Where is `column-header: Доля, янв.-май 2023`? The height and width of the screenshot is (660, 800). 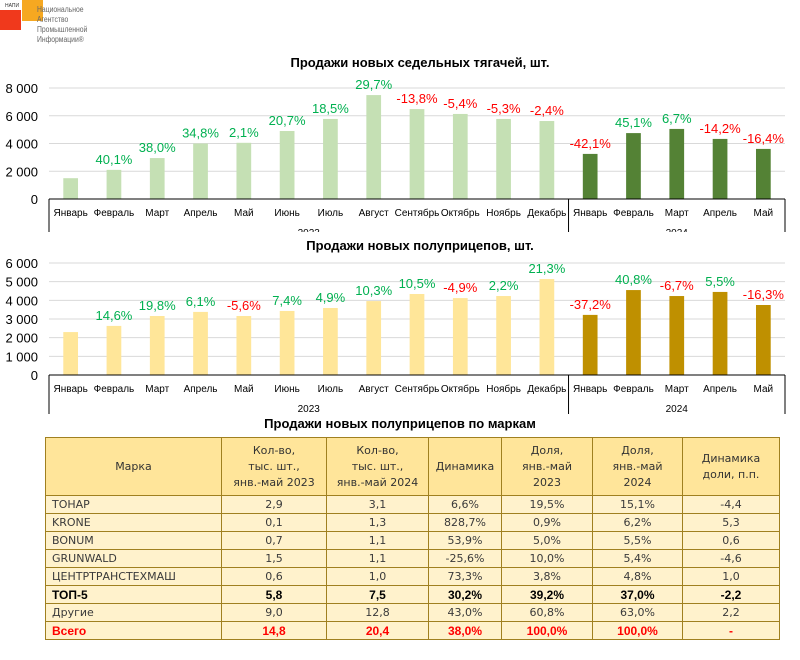 column-header: Доля, янв.-май 2023 is located at coordinates (547, 466).